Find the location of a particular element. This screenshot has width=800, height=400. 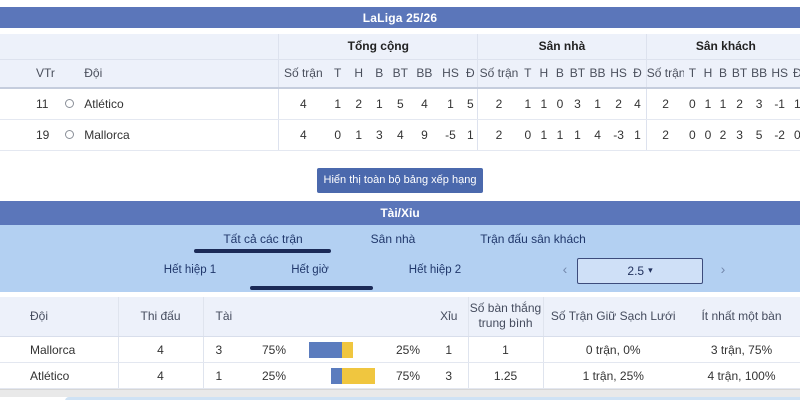

team-rank: 19 is located at coordinates (28, 135).